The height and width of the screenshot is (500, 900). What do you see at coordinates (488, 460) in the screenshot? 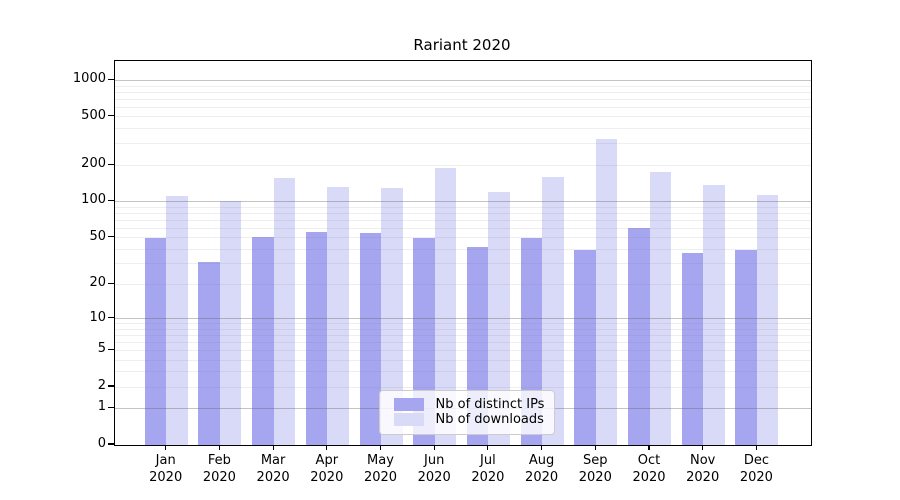
I see `x-tick-label-month: Jul` at bounding box center [488, 460].